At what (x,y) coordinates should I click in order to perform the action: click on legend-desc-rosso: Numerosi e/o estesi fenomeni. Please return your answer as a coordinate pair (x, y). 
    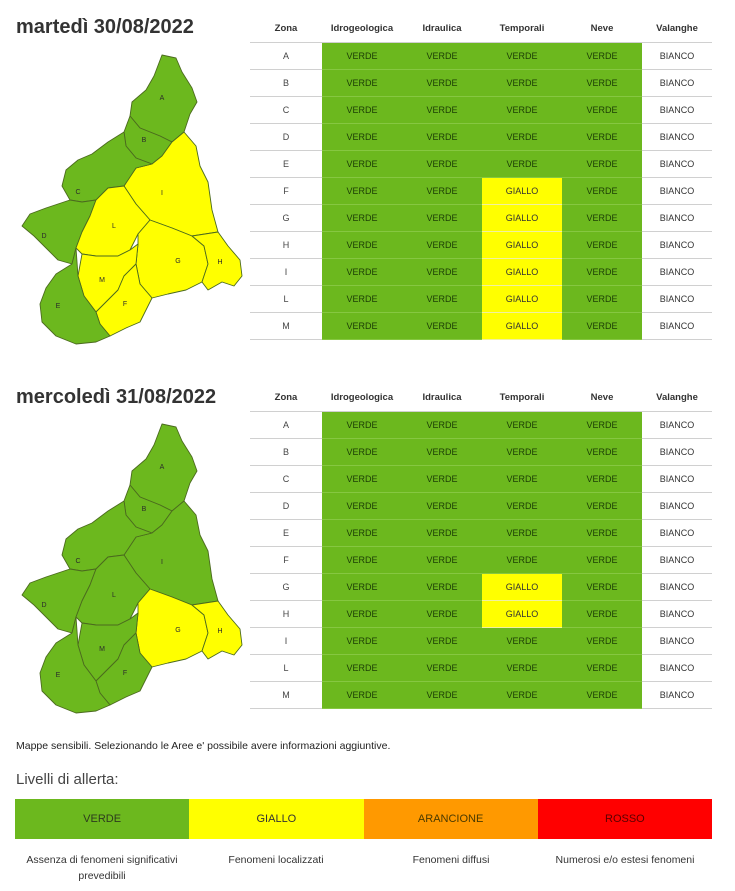
    Looking at the image, I should click on (625, 860).